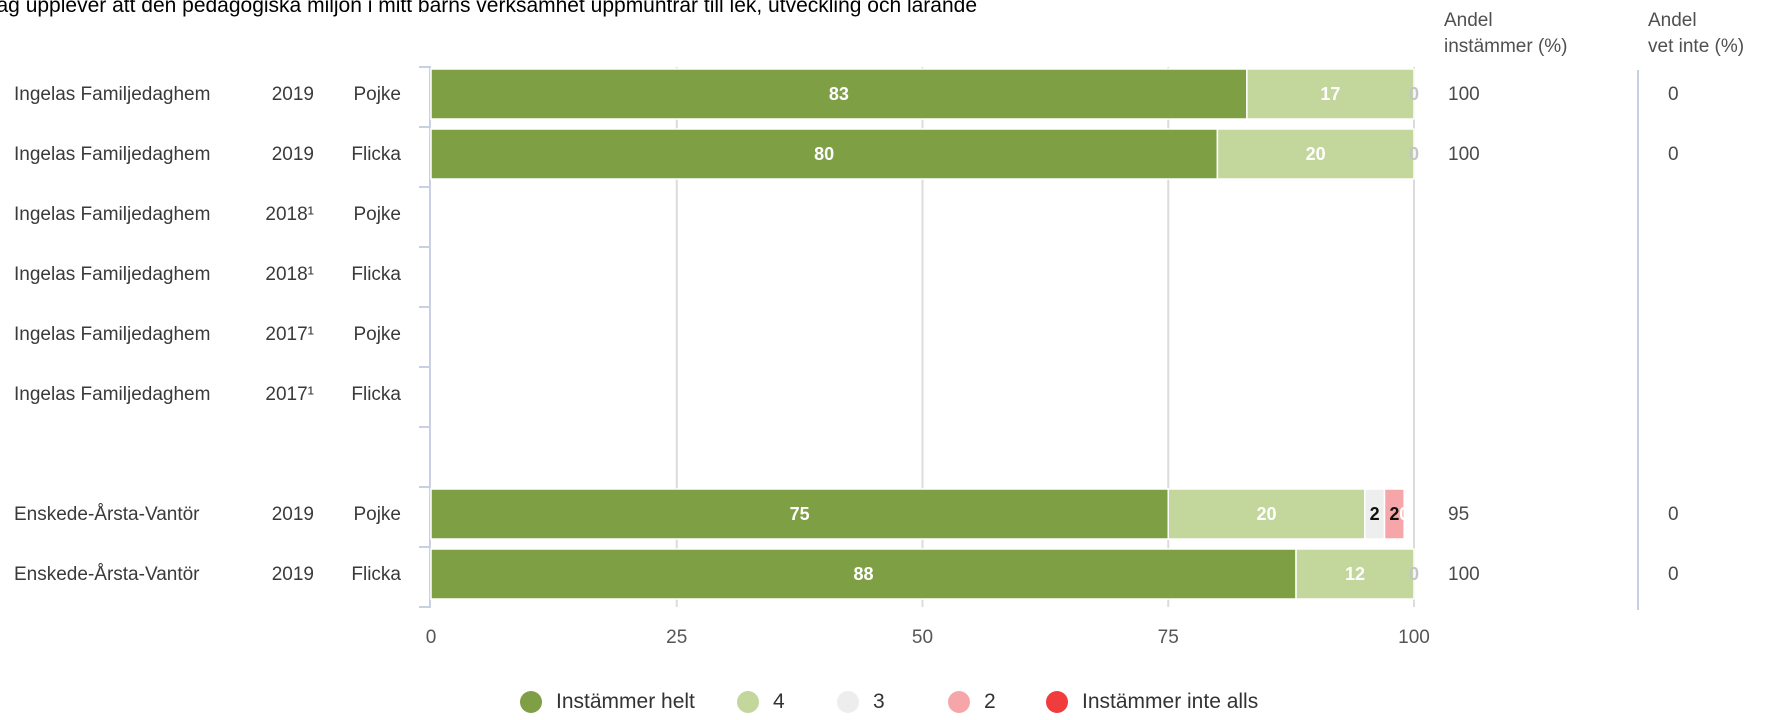 This screenshot has width=1777, height=720. Describe the element at coordinates (922, 637) in the screenshot. I see `x-tick-label: 50` at that location.